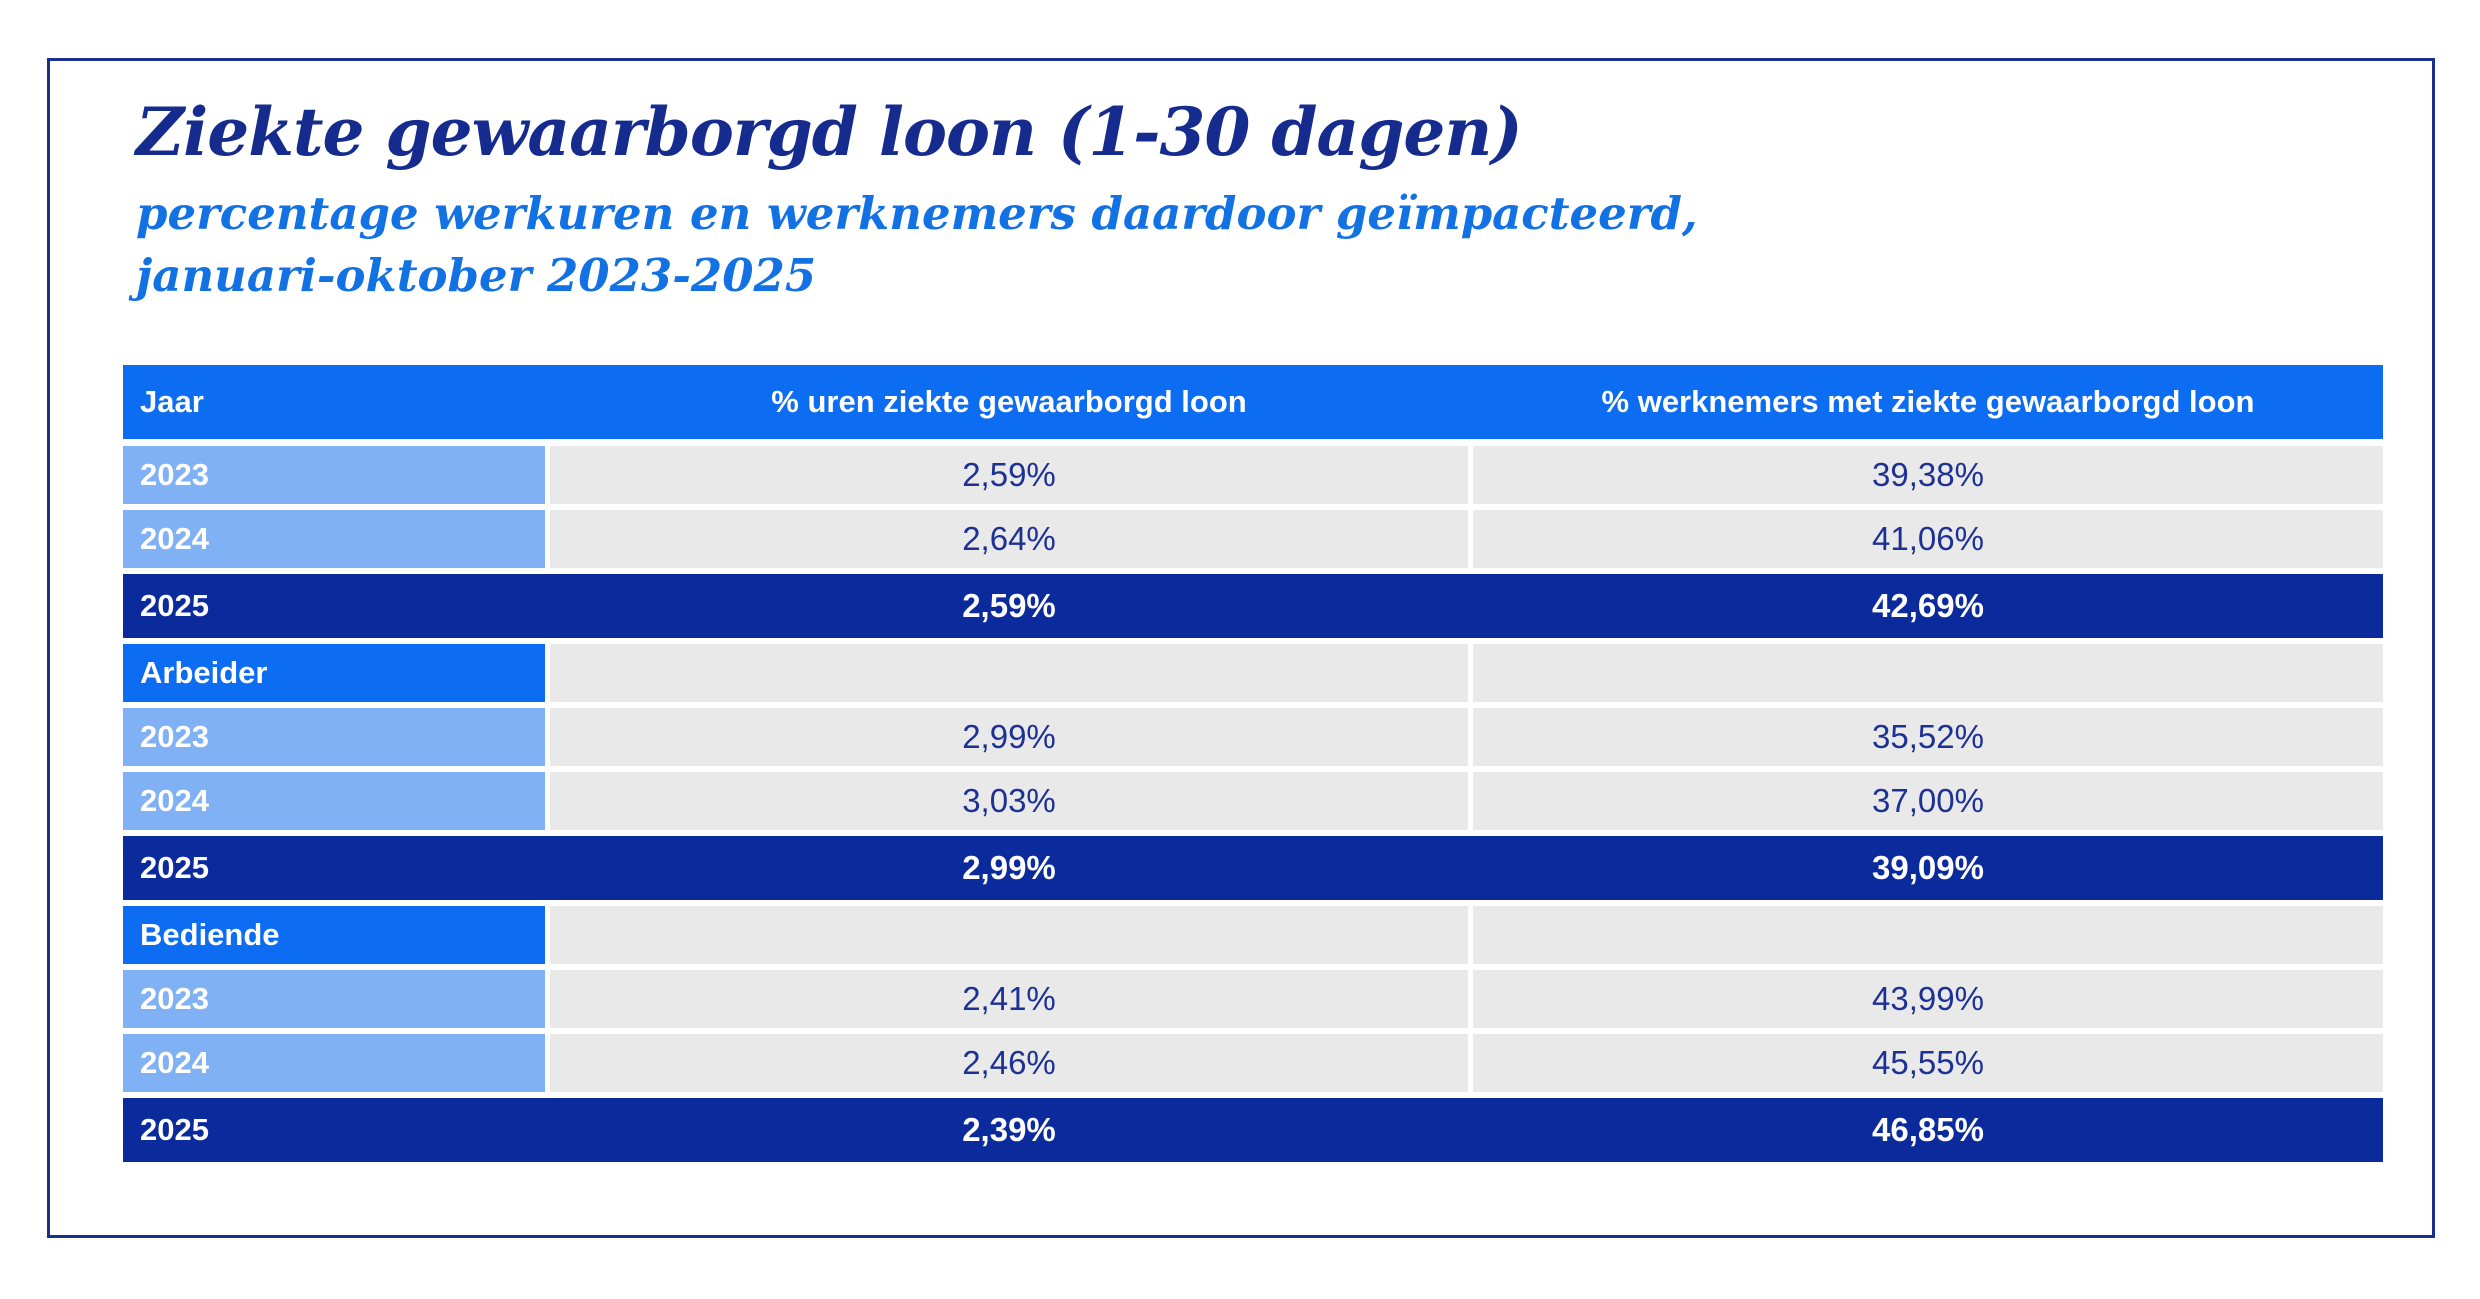 The width and height of the screenshot is (2480, 1299). What do you see at coordinates (1928, 999) in the screenshot?
I see `werknemers-value-cell: 43,99%` at bounding box center [1928, 999].